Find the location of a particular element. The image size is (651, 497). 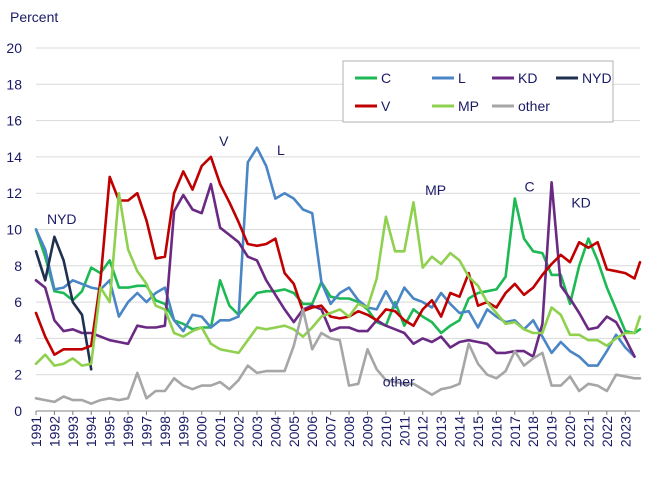

x-tick-label: 2019 is located at coordinates (552, 431).